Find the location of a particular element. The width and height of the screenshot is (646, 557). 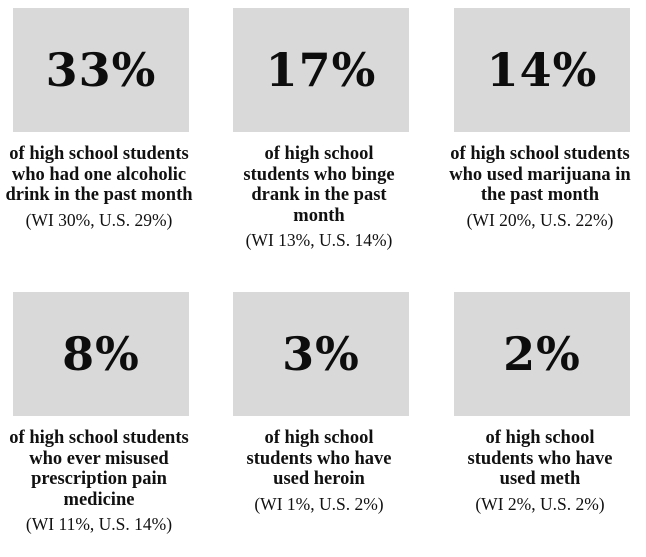

stat-comparison: (WI 20%, U.S. 22%) is located at coordinates (540, 219).